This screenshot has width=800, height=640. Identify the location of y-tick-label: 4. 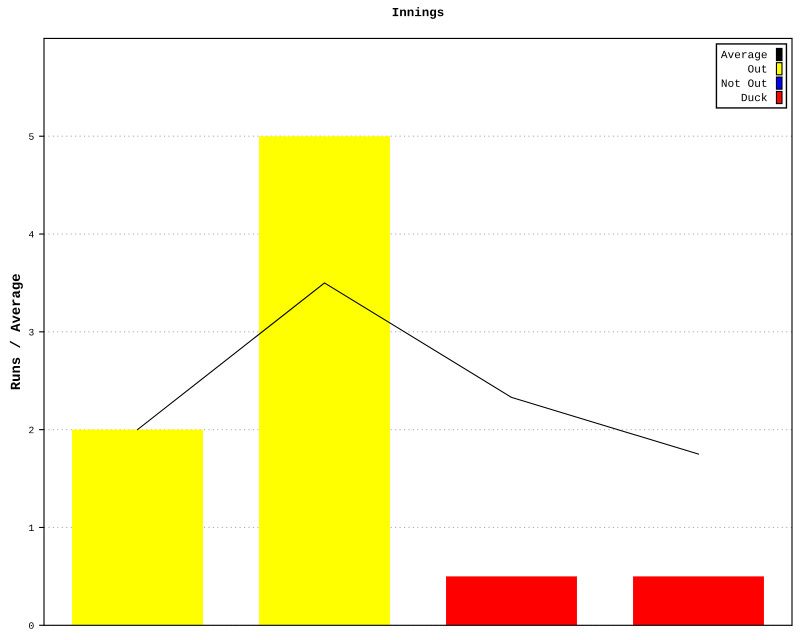
(31, 234).